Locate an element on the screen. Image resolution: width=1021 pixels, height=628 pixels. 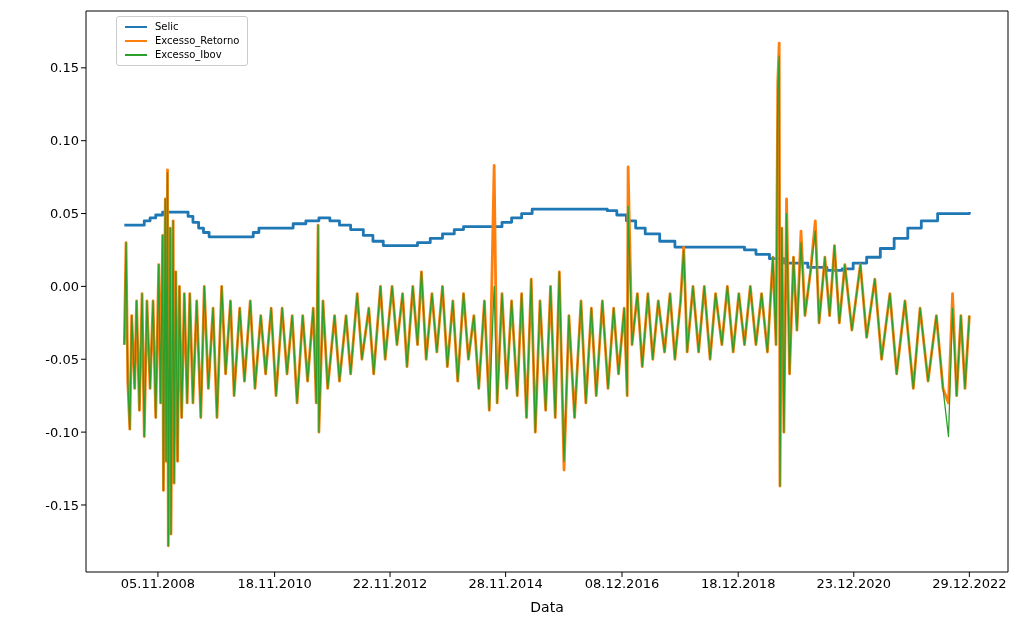
y-tick-label: 0.10 is located at coordinates (64, 141).